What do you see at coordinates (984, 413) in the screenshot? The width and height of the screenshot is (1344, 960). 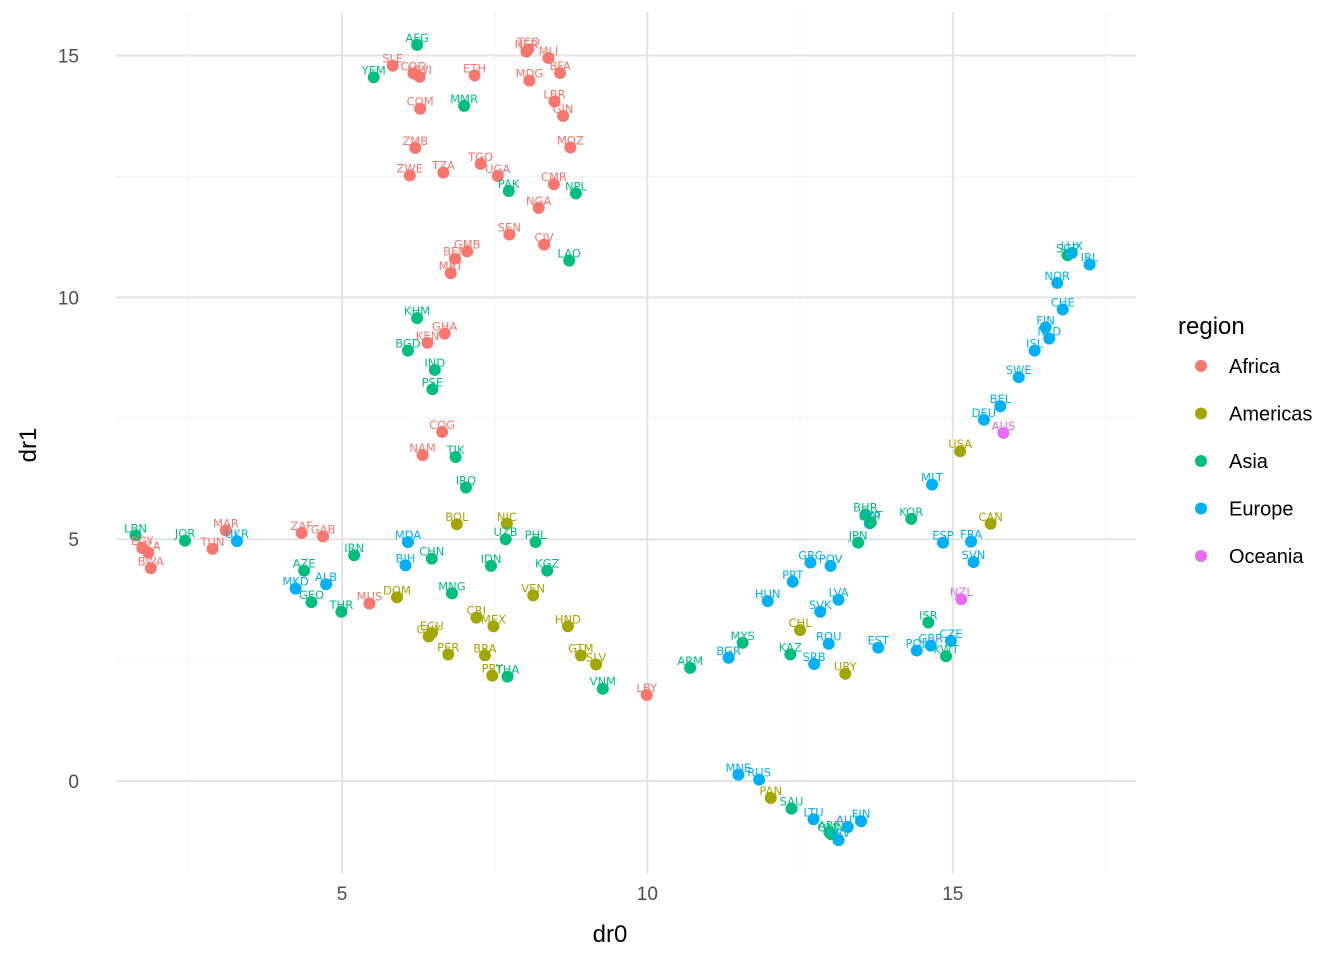 I see `point-label: DEU` at bounding box center [984, 413].